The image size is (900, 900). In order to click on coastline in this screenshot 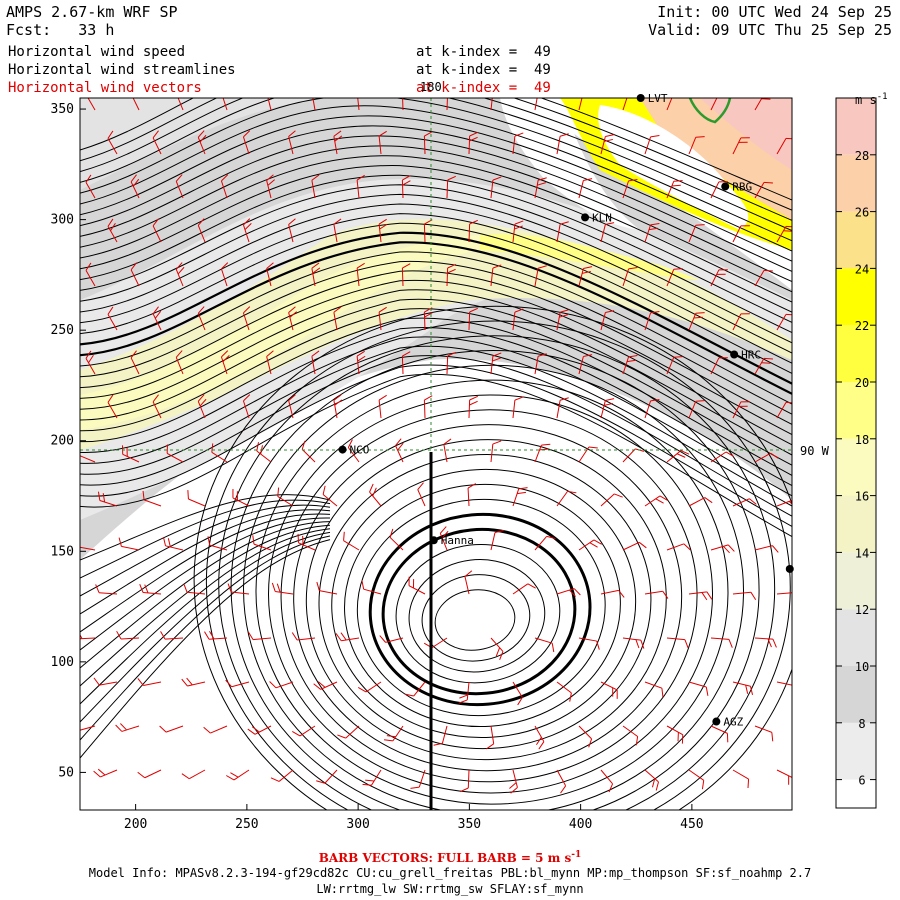, I will do `click(710, 111)`.